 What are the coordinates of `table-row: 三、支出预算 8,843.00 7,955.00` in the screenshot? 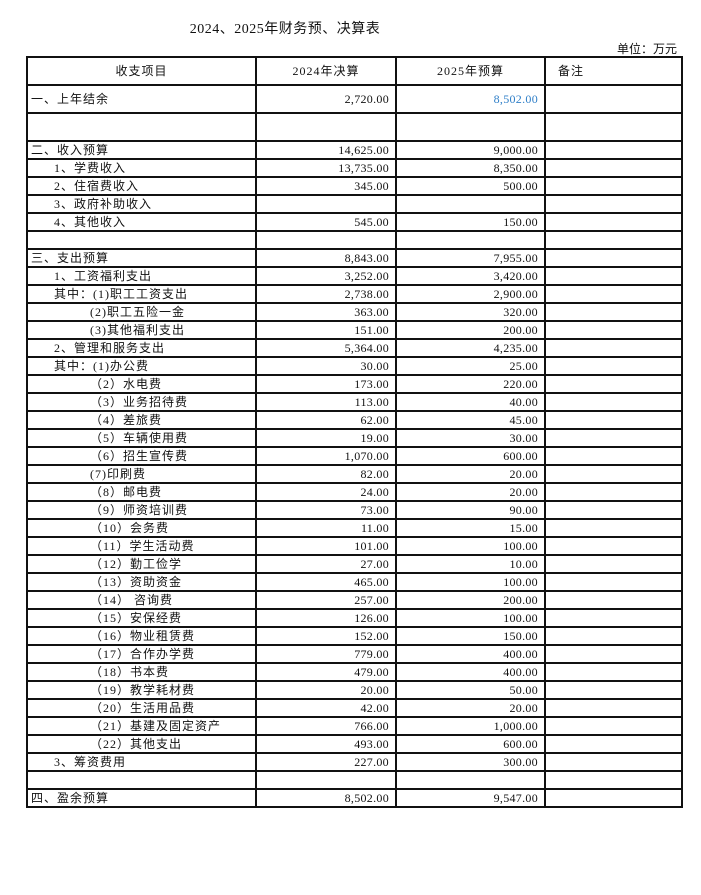 It's located at (354, 258).